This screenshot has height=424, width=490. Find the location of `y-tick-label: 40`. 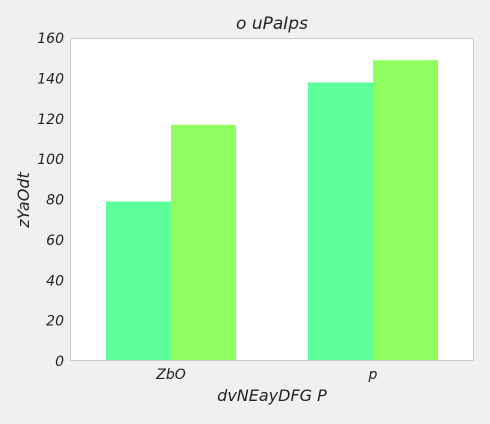

y-tick-label: 40 is located at coordinates (55, 281).